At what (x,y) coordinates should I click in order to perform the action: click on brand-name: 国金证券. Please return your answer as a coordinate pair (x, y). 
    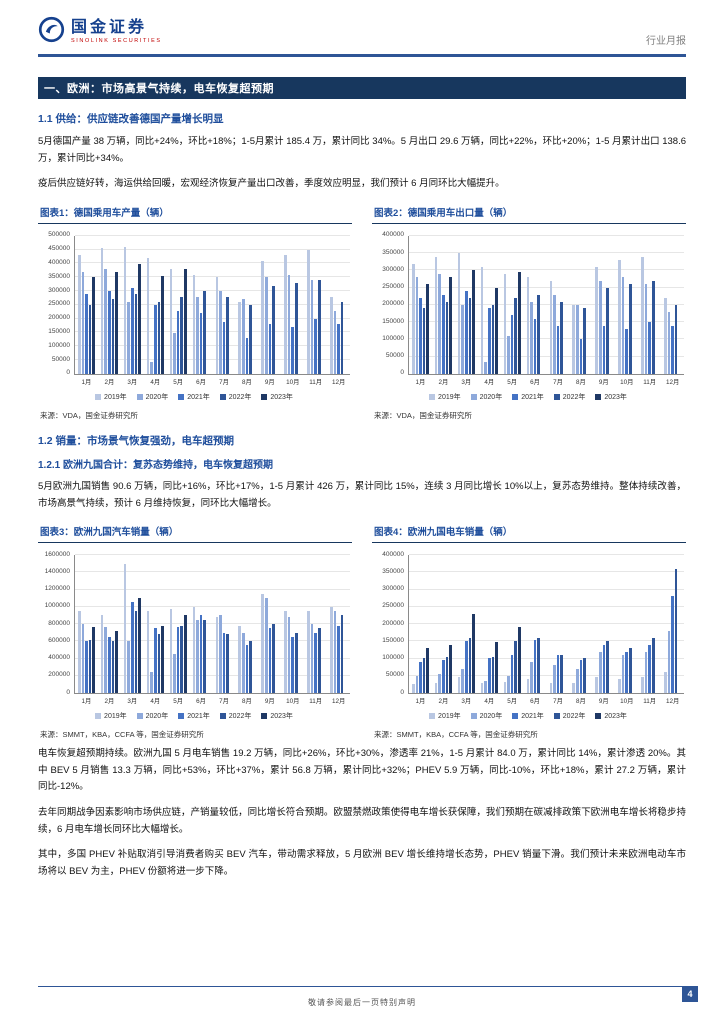
    Looking at the image, I should click on (109, 27).